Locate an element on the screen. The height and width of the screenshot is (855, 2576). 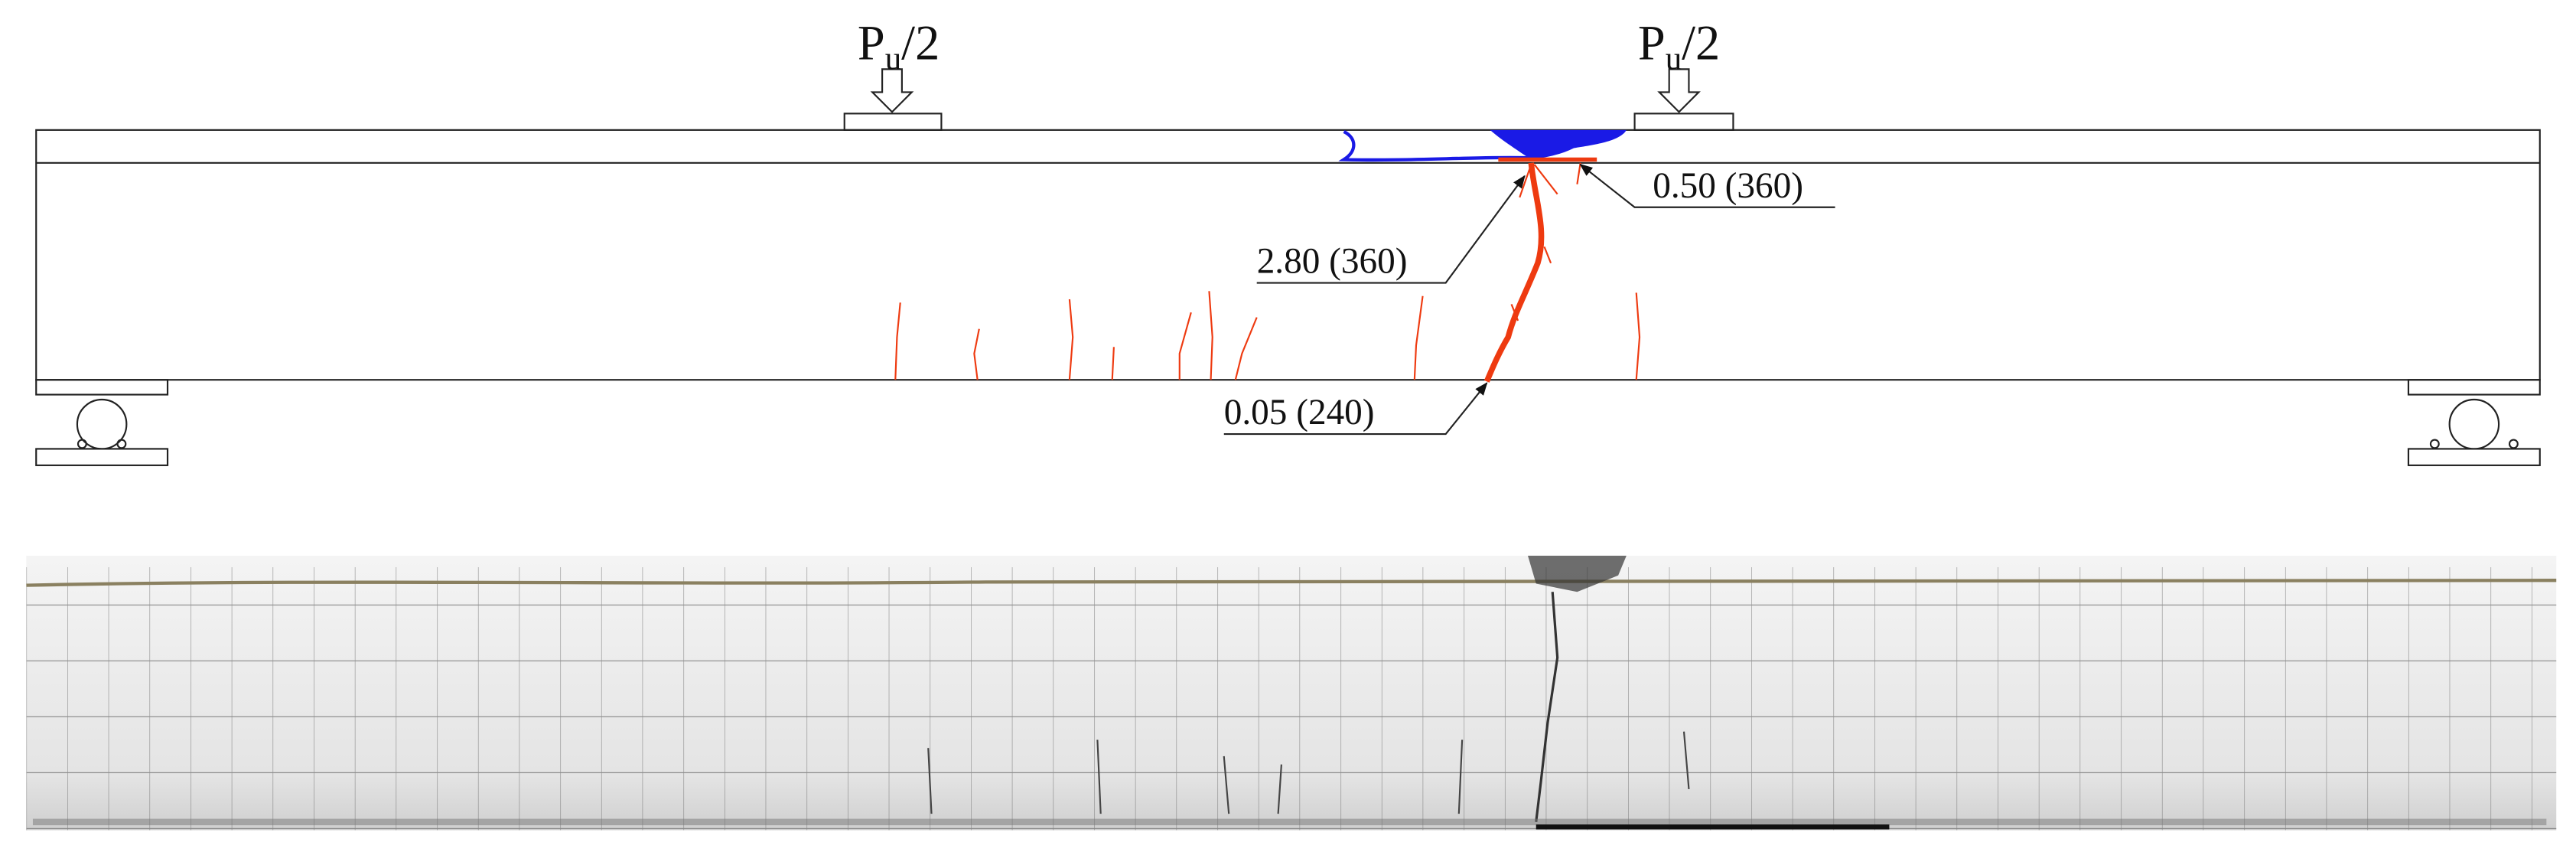
crack-pattern is located at coordinates (1268, 256).